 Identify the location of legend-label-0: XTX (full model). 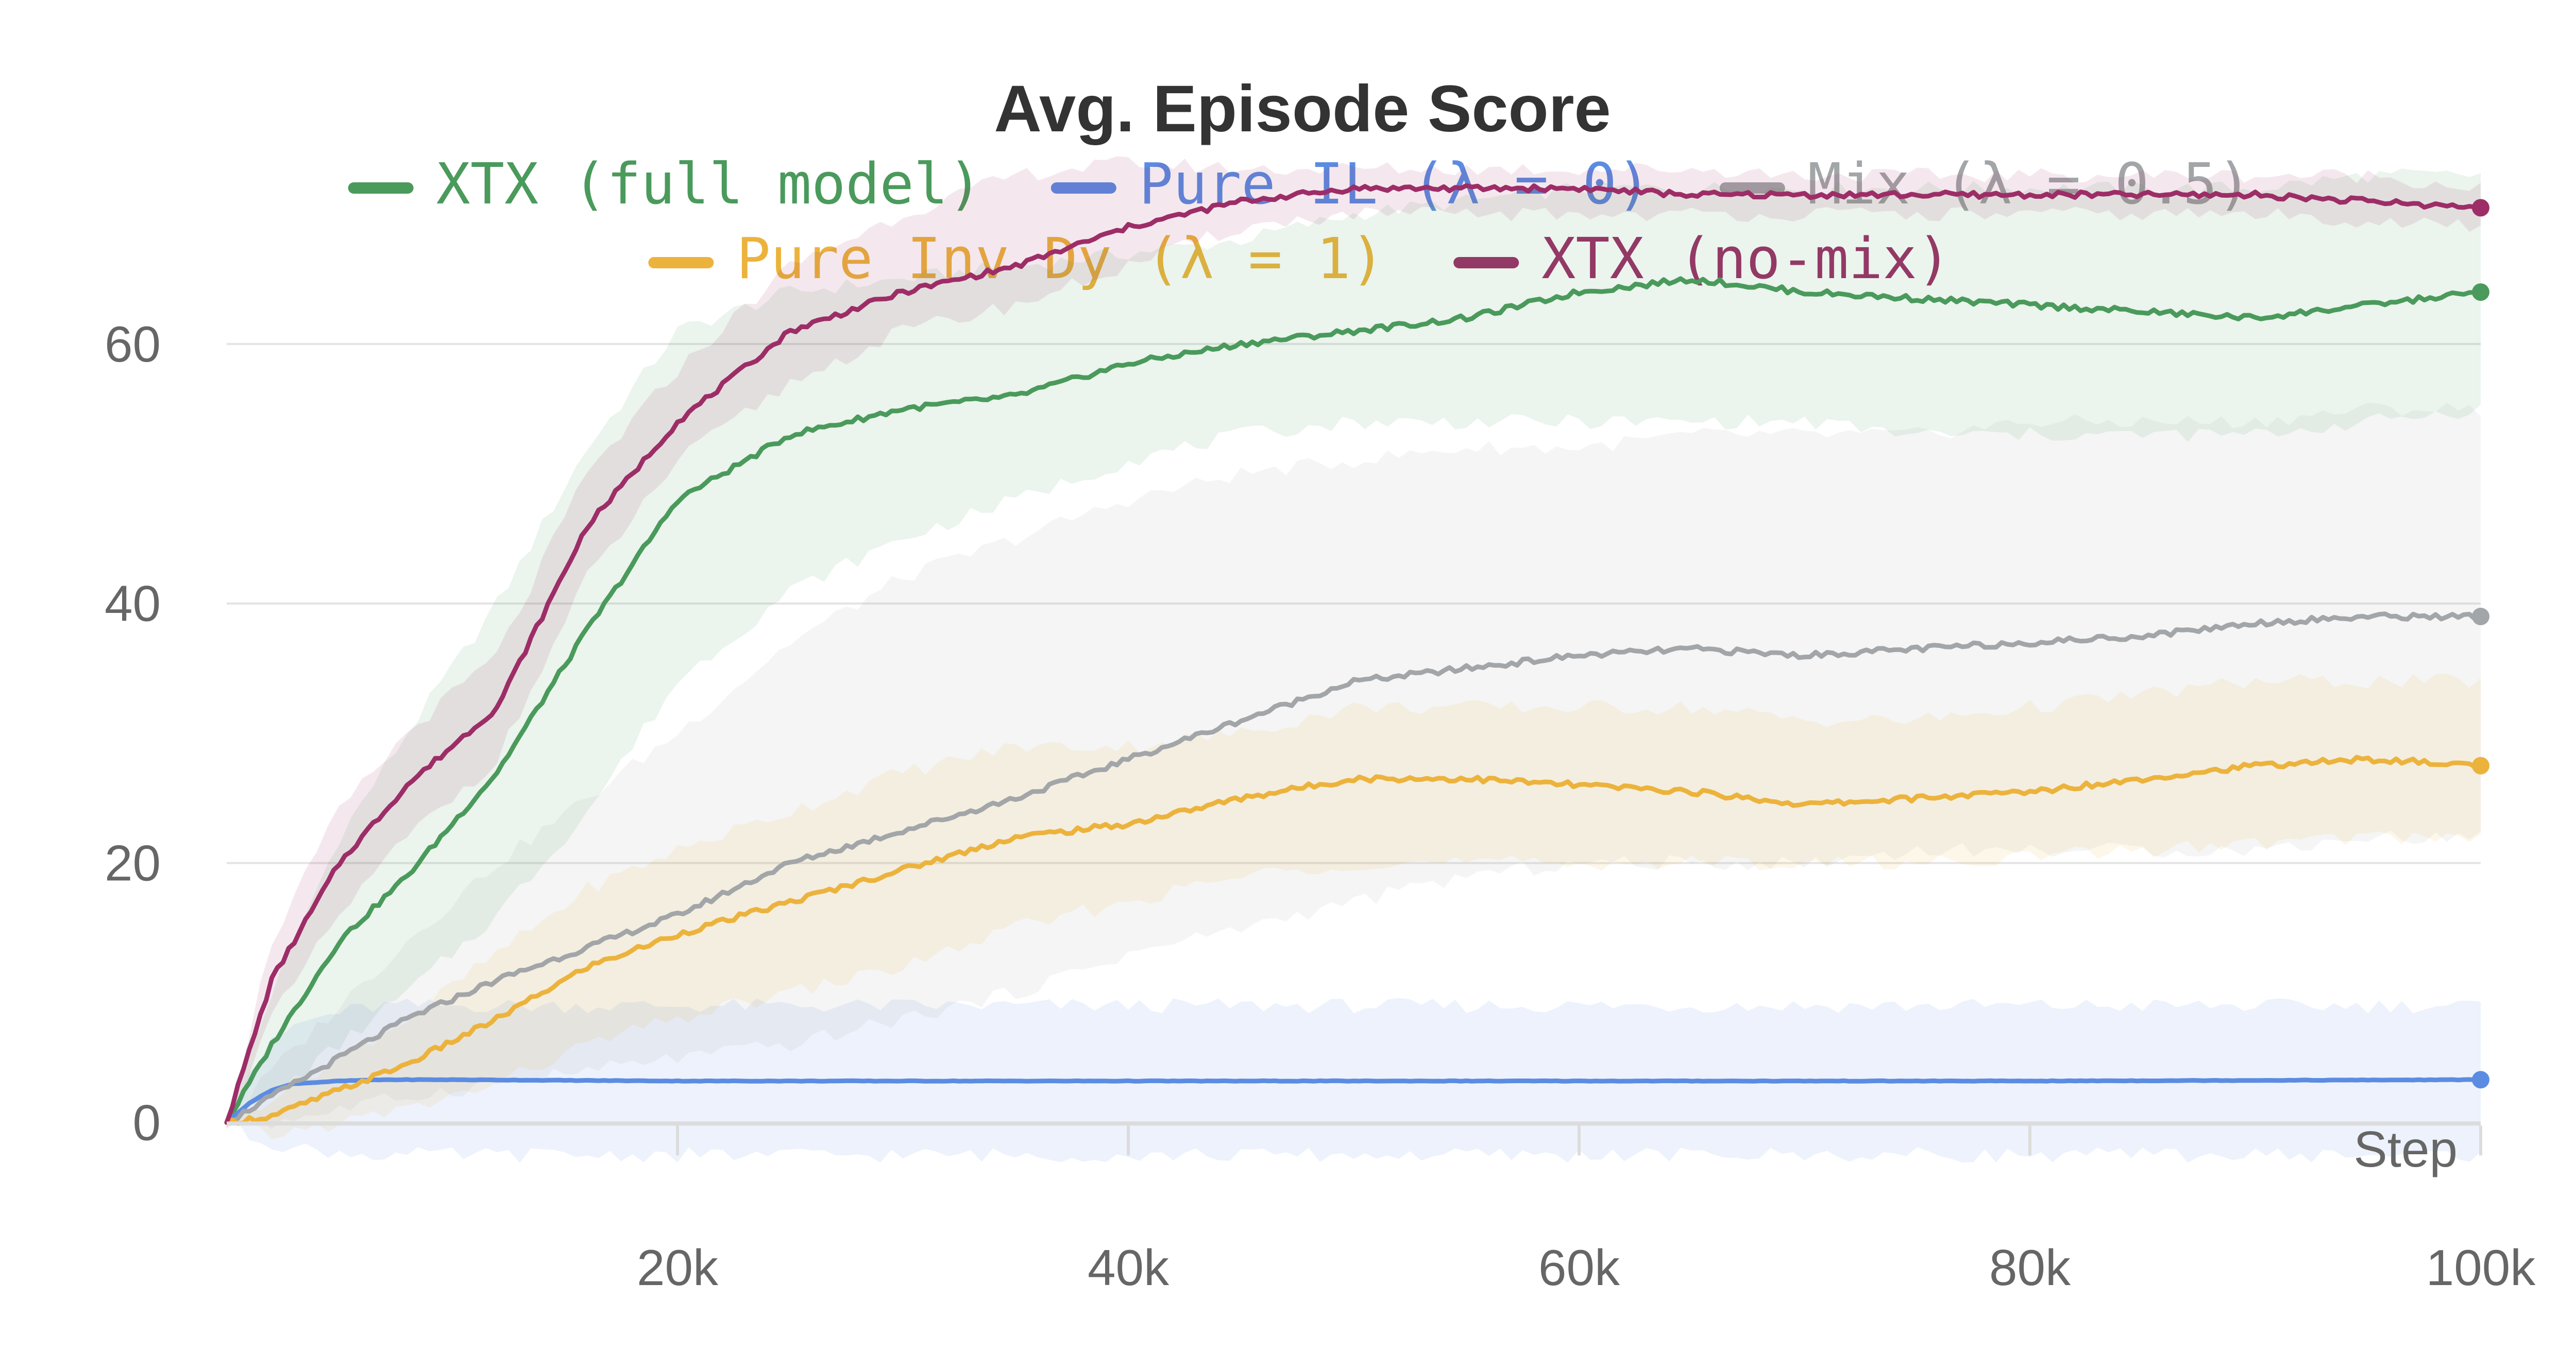
(709, 184).